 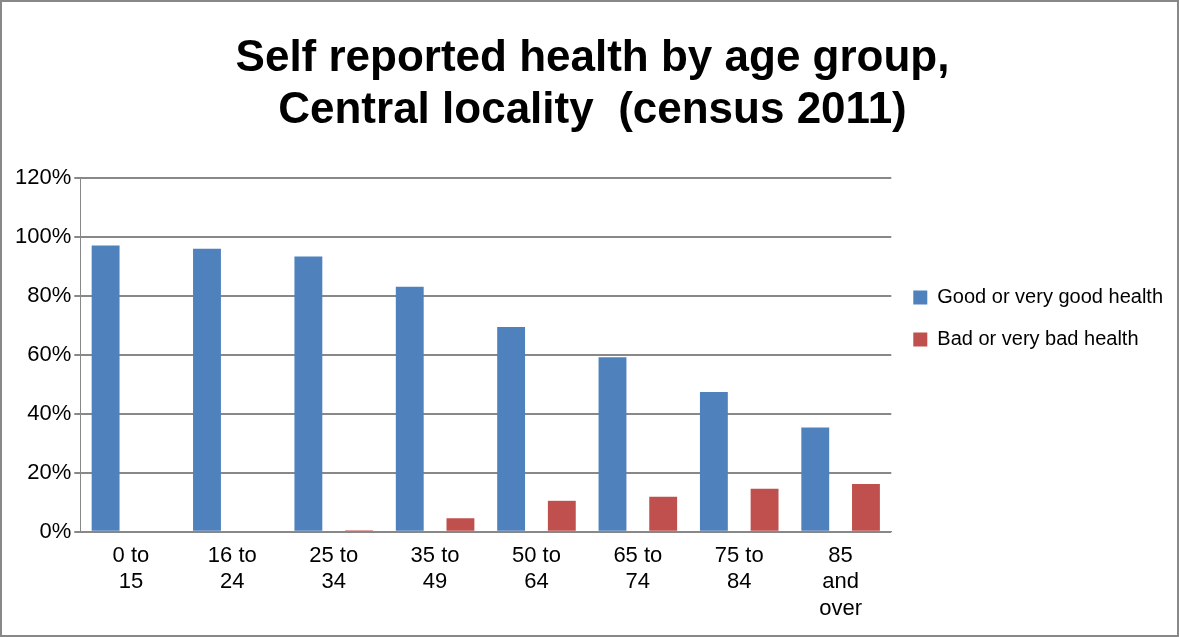 What do you see at coordinates (841, 607) in the screenshot?
I see `category-label: over` at bounding box center [841, 607].